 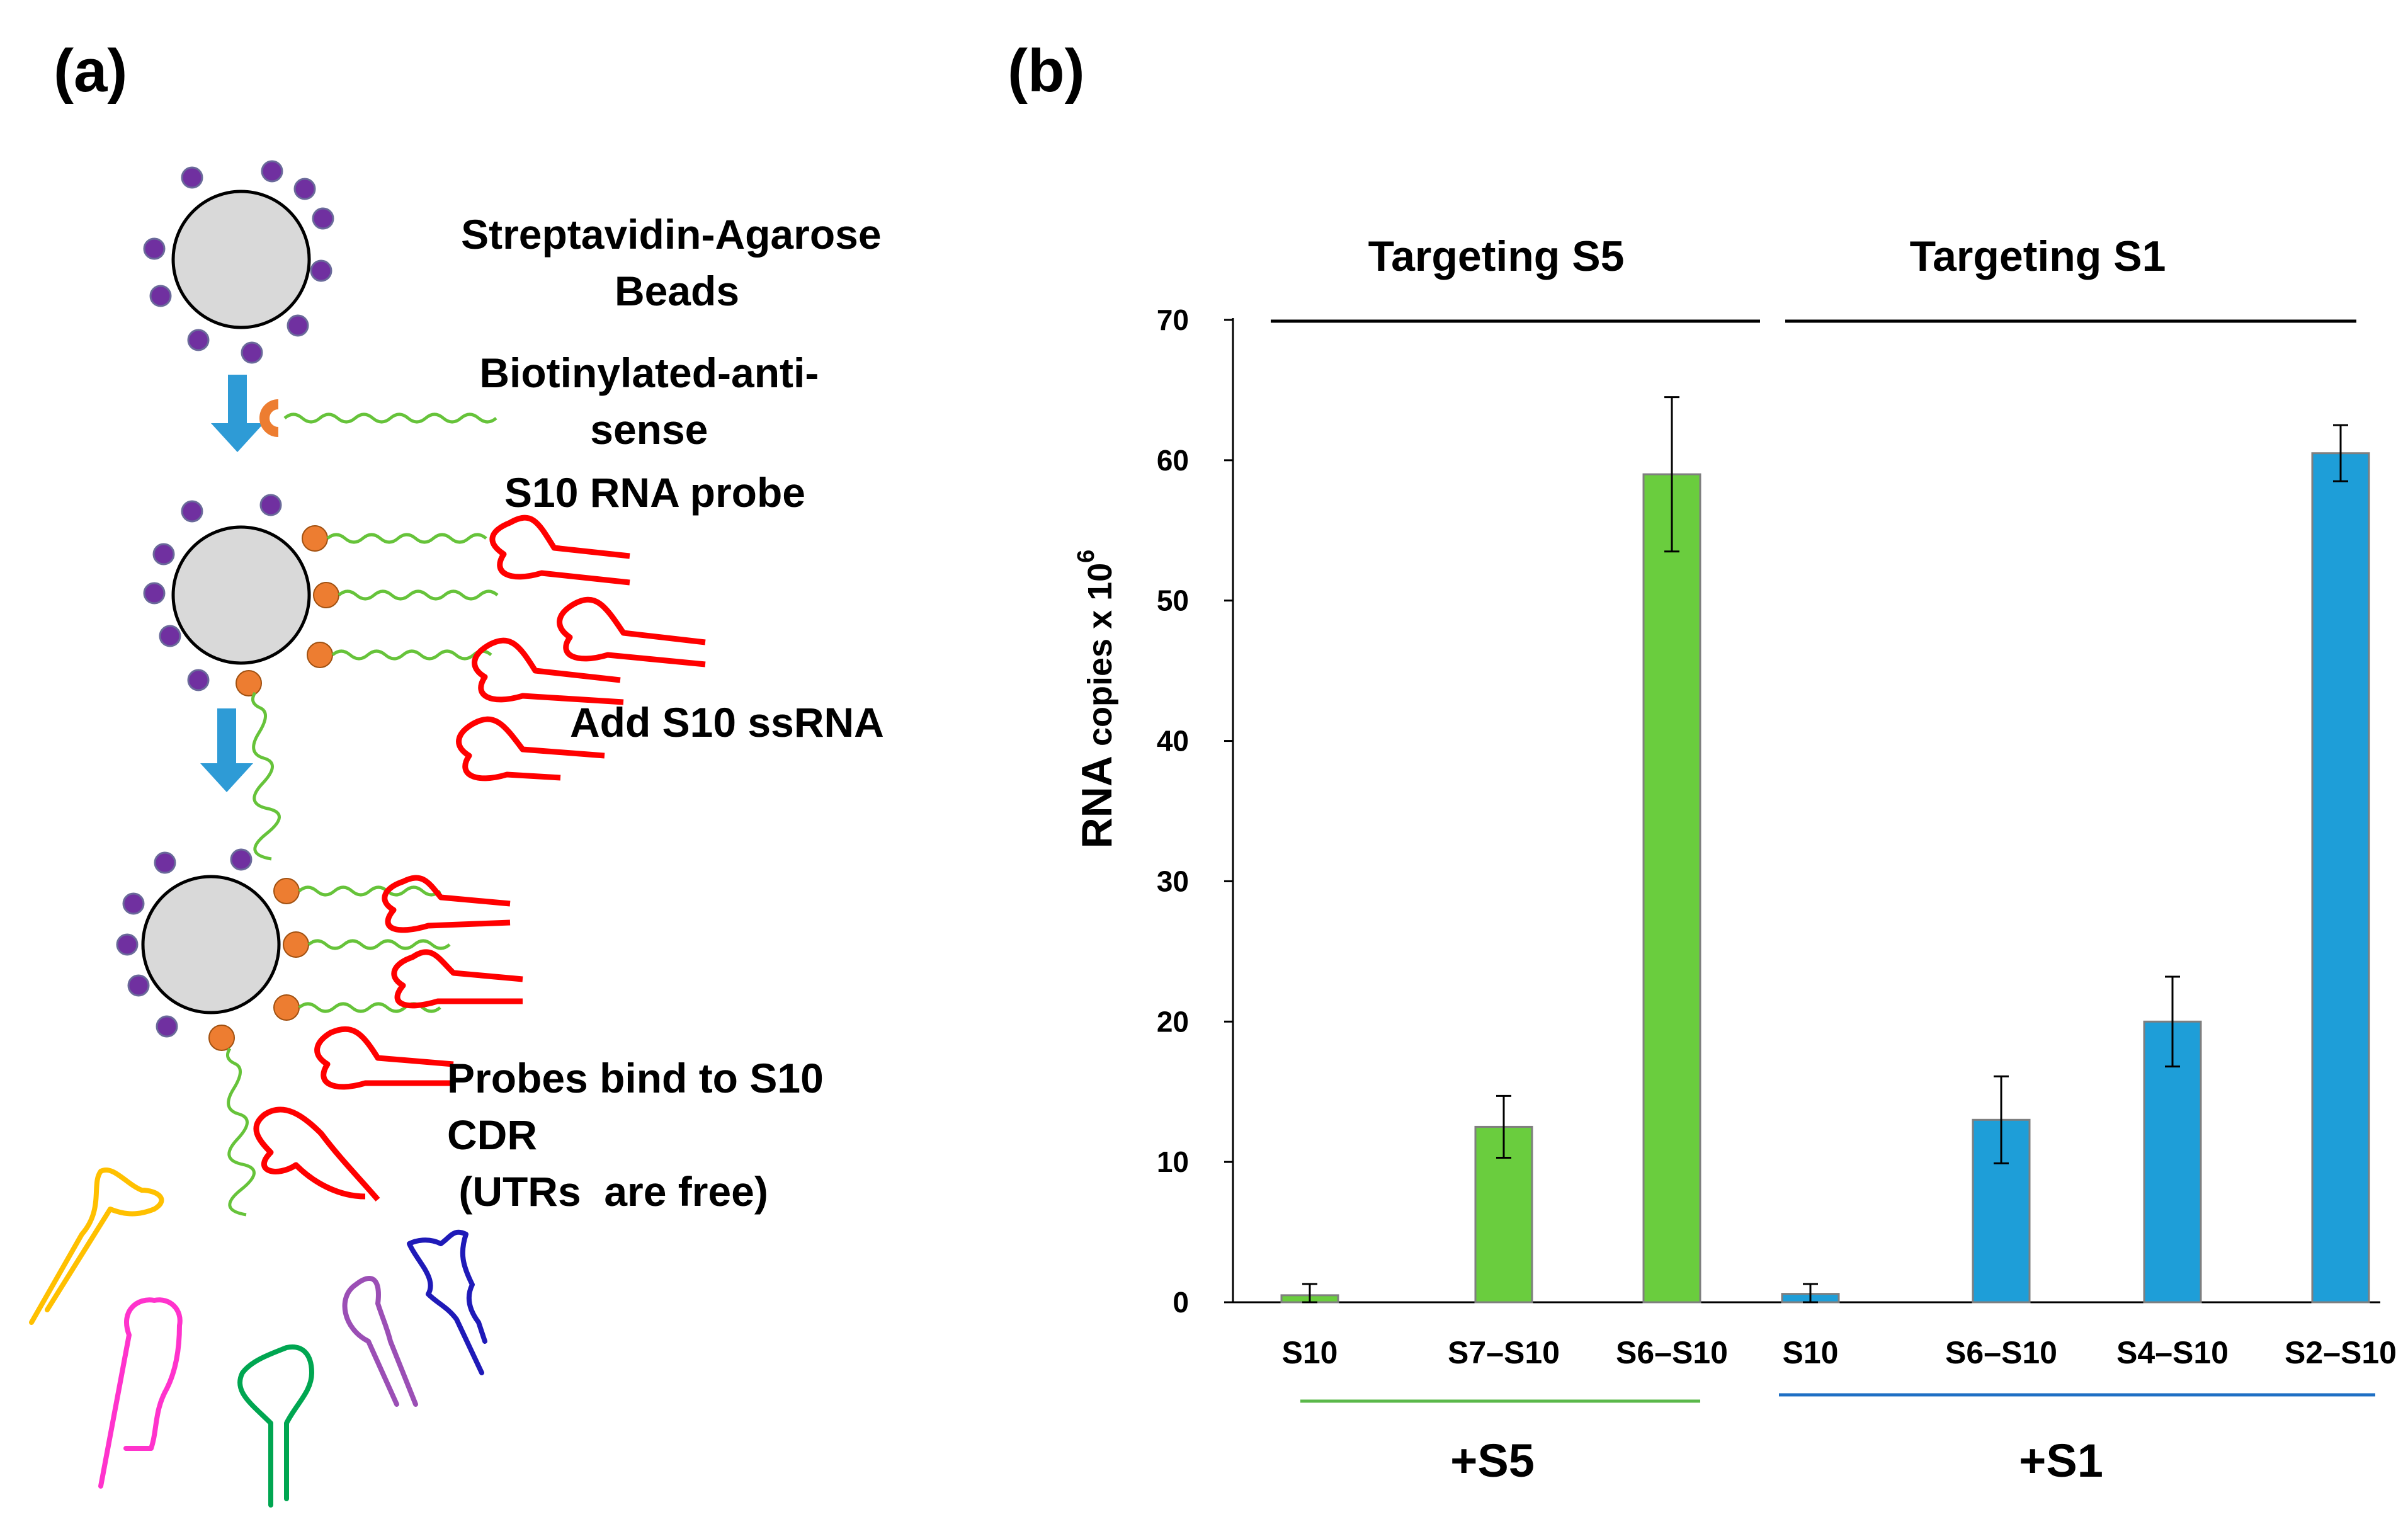 I want to click on bind-label-line: (UTRs are free), so click(x=607, y=1191).